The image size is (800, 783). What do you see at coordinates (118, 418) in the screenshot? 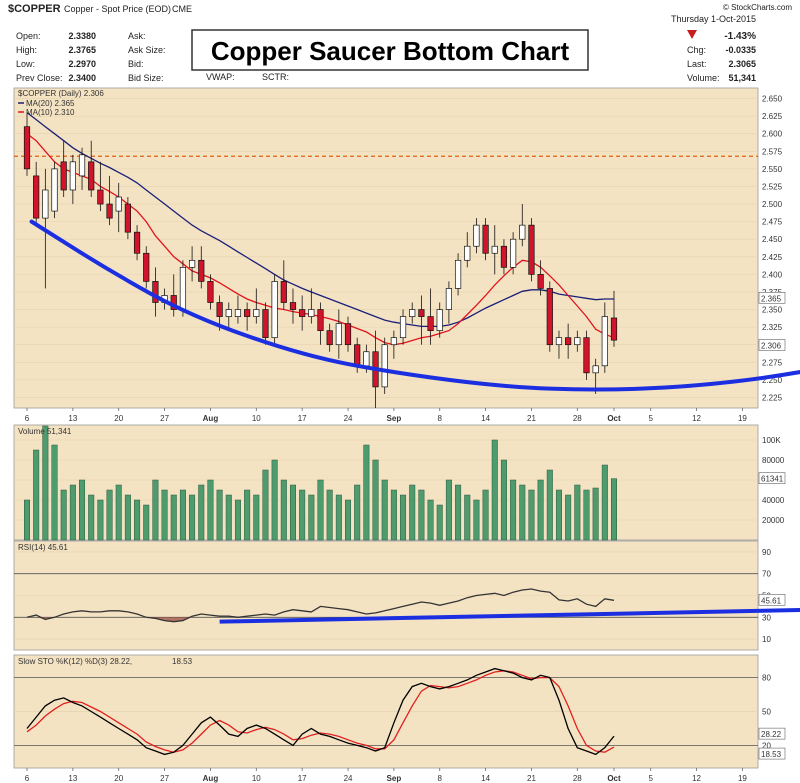
I see `x-tick-label: 20` at bounding box center [118, 418].